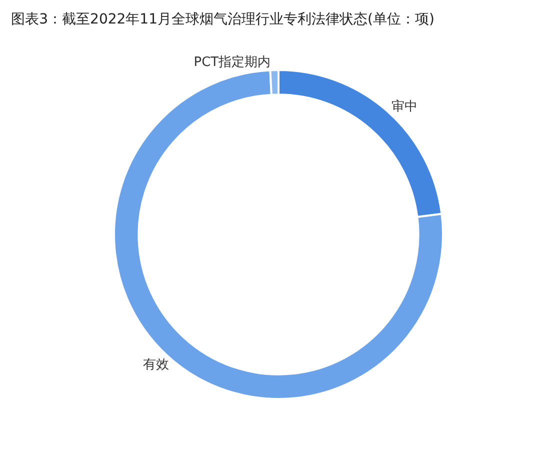  Describe the element at coordinates (222, 19) in the screenshot. I see `chart-title: 图表3：截至2022年11月全球烟气治理行业专利法律状态(单位：项)` at that location.